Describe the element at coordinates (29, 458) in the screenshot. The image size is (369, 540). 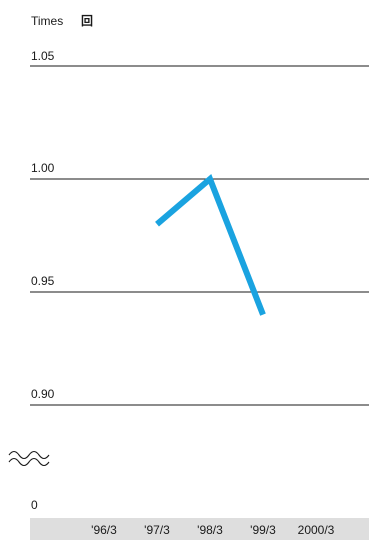
I see `axis-break-icon` at that location.